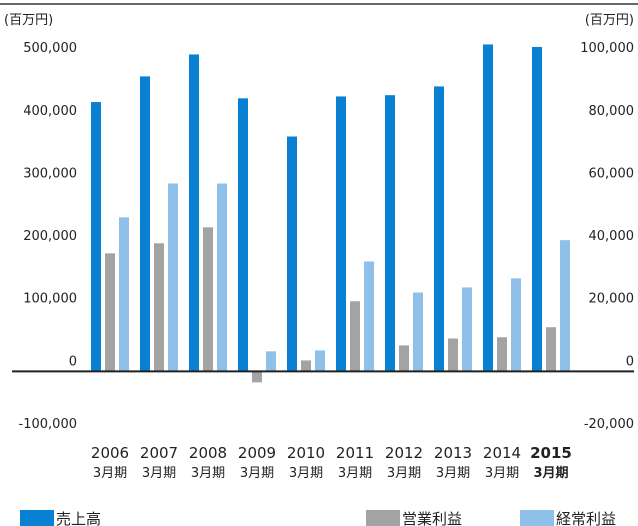 This screenshot has width=638, height=526. Describe the element at coordinates (609, 424) in the screenshot. I see `y2-tick-label: -20,000` at that location.